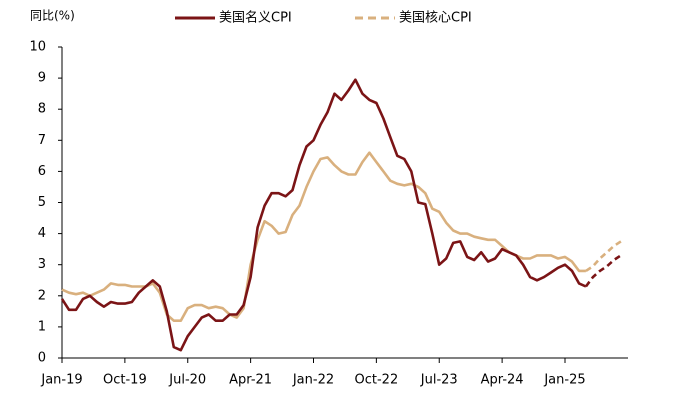  Describe the element at coordinates (52, 16) in the screenshot. I see `y-axis-label: 同比(%)` at that location.